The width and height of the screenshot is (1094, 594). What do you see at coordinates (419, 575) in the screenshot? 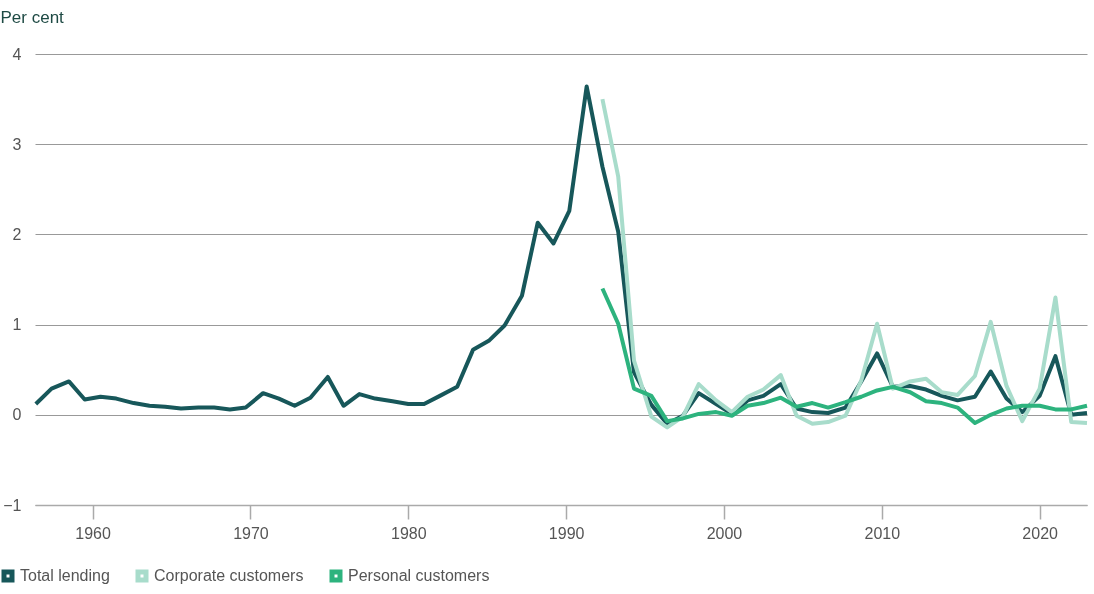
I see `legend-label: Personal customers` at bounding box center [419, 575].